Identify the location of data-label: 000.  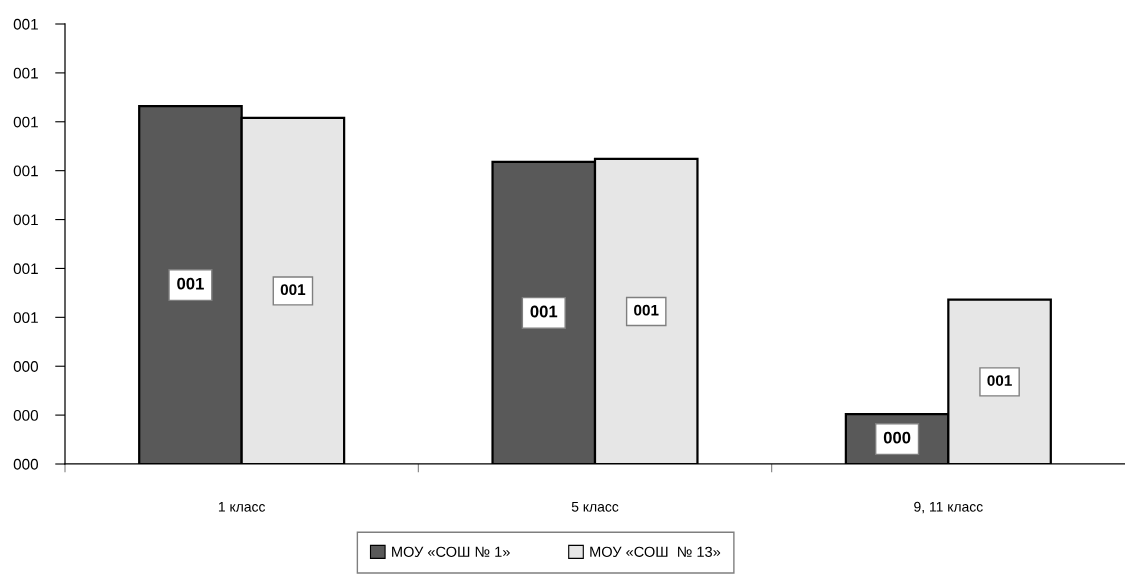
(897, 437).